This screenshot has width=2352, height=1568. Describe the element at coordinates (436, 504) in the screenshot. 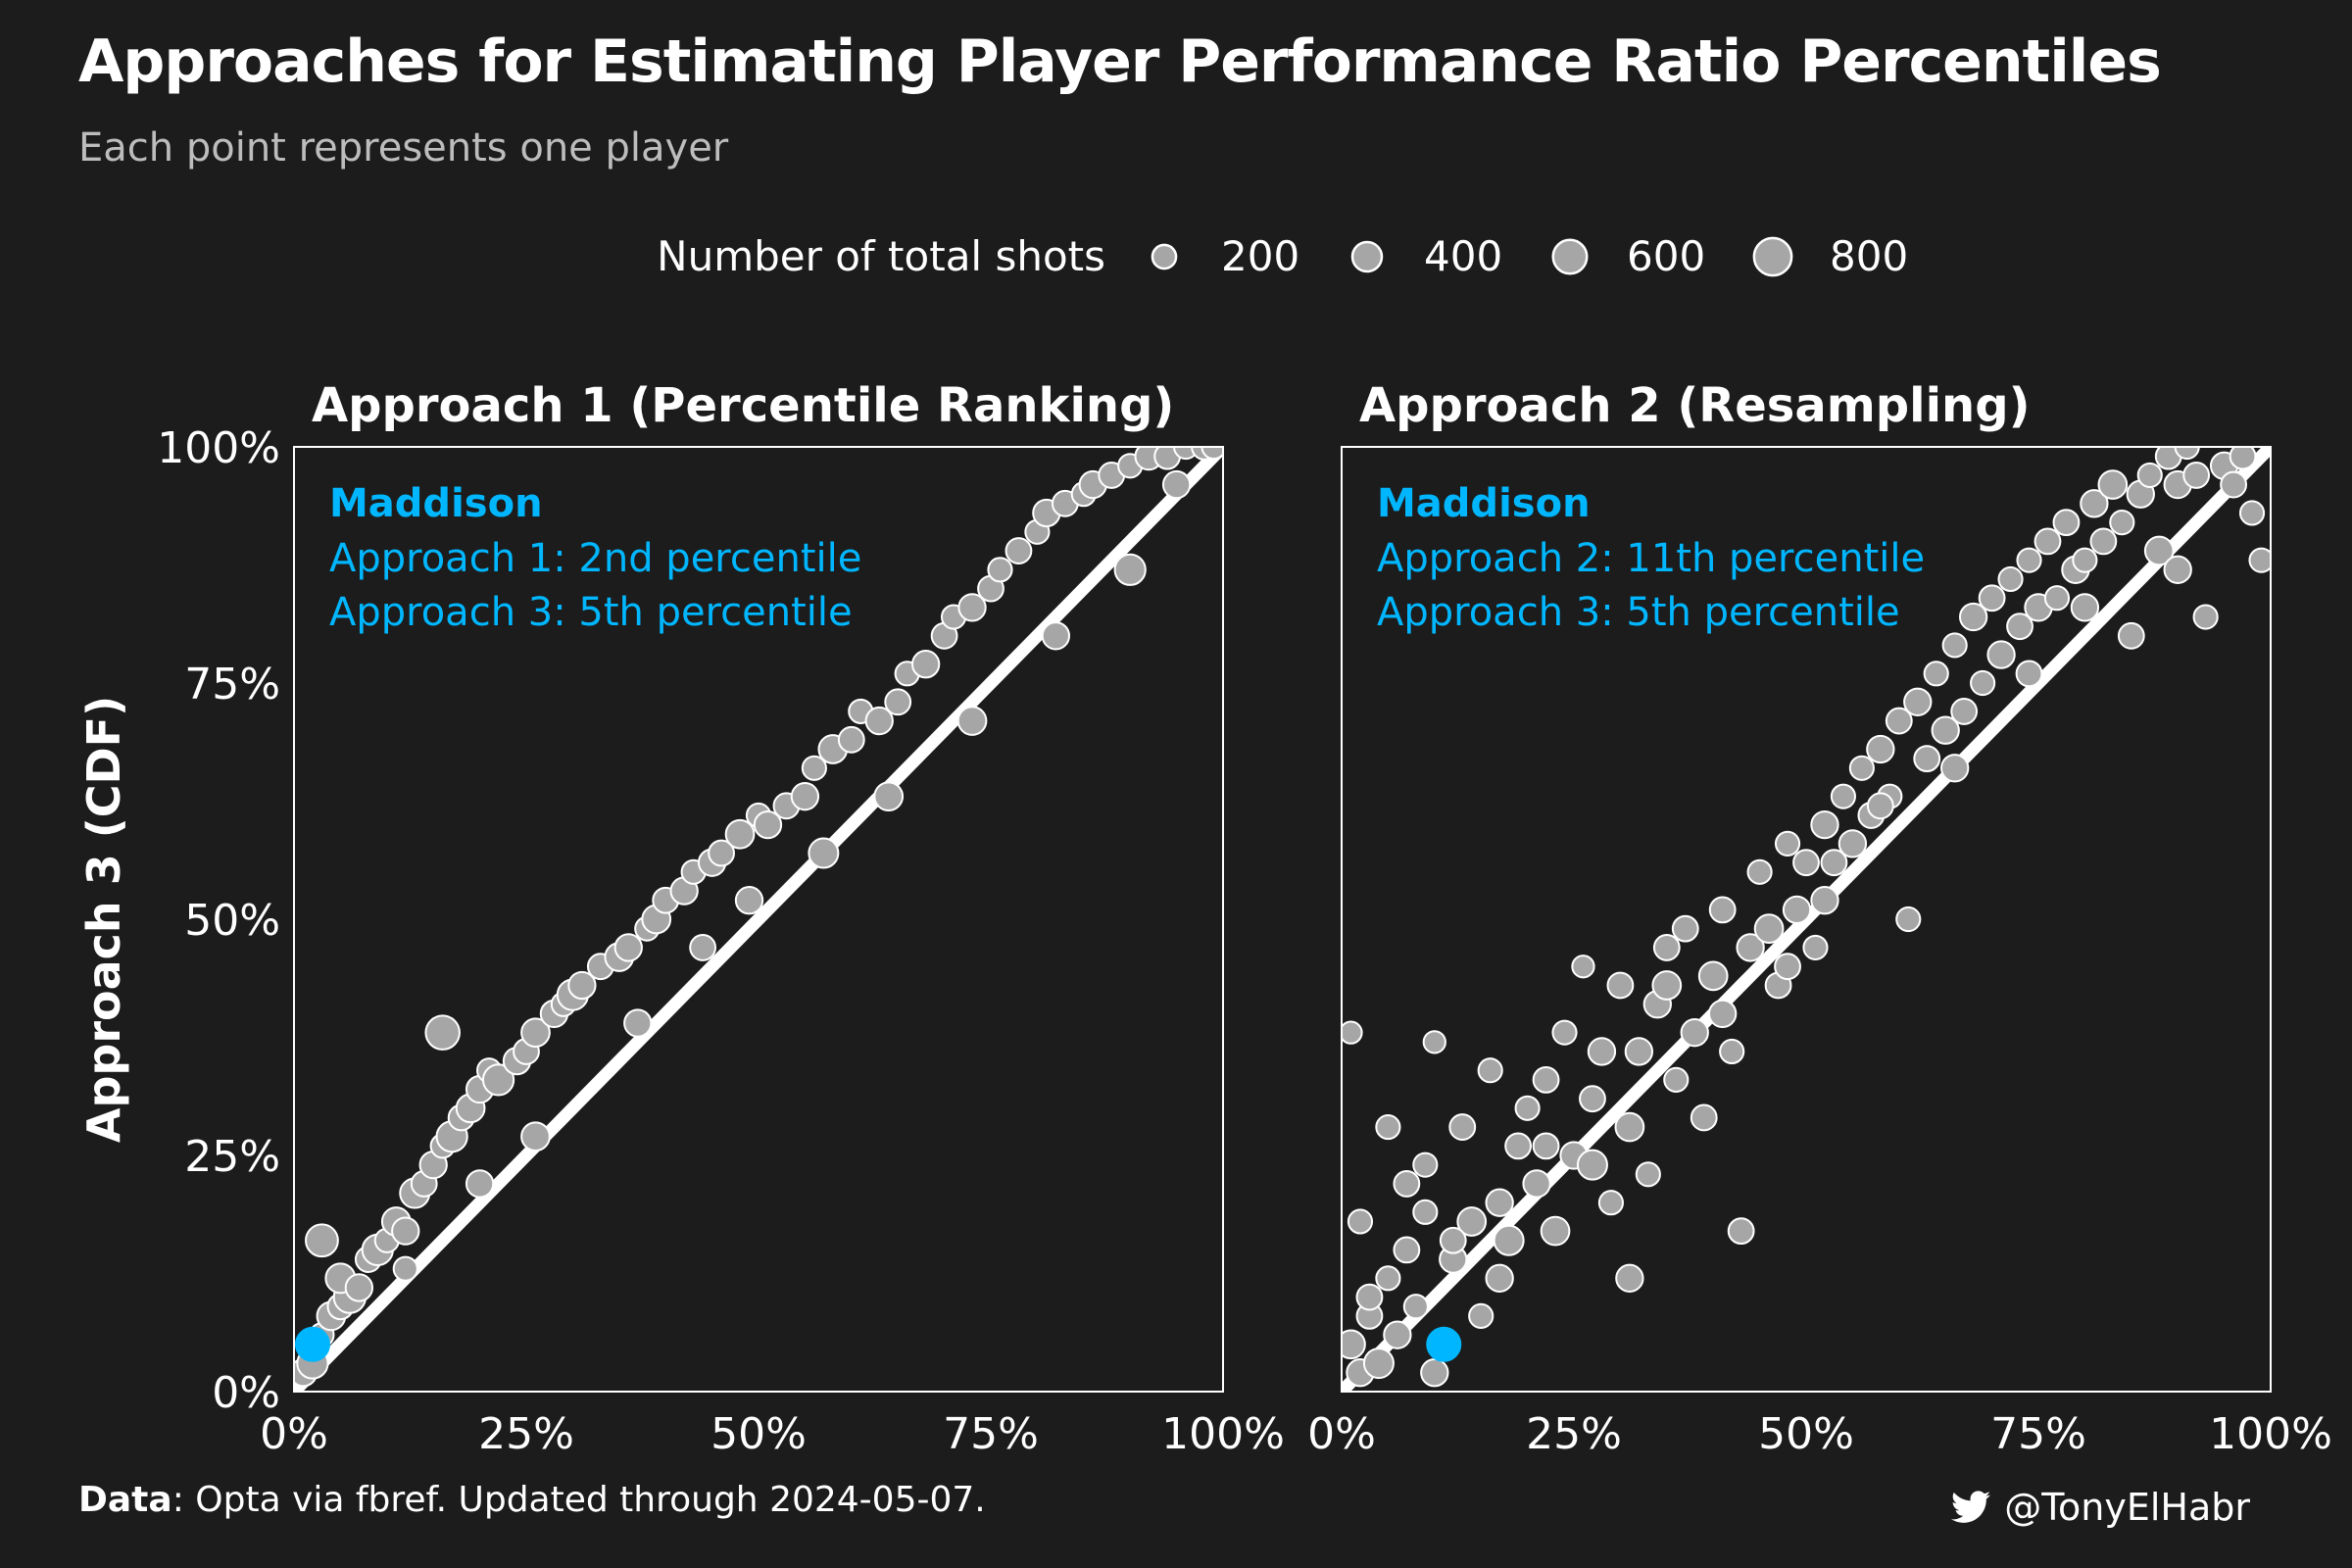

I see `annotation-player: Maddison` at that location.